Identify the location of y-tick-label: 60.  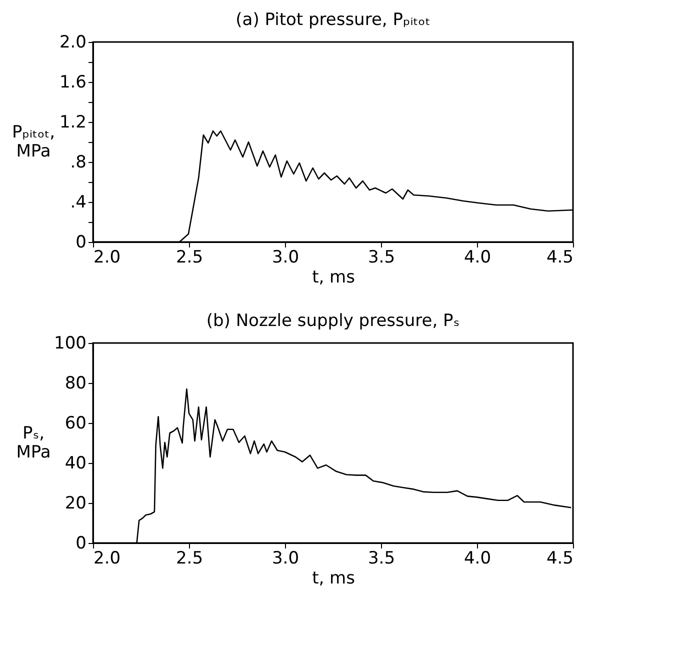
(75, 424).